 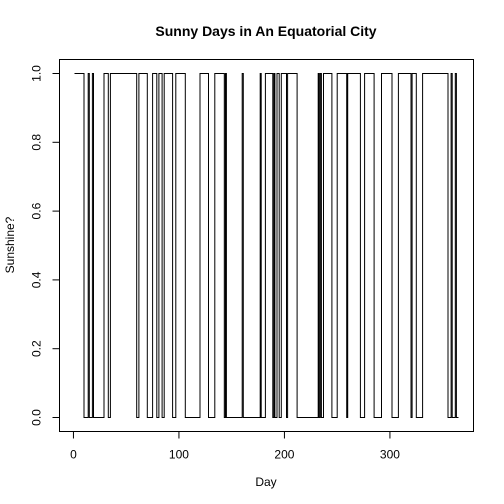 I want to click on x-axis: 0 100 200 300, so click(x=235, y=446).